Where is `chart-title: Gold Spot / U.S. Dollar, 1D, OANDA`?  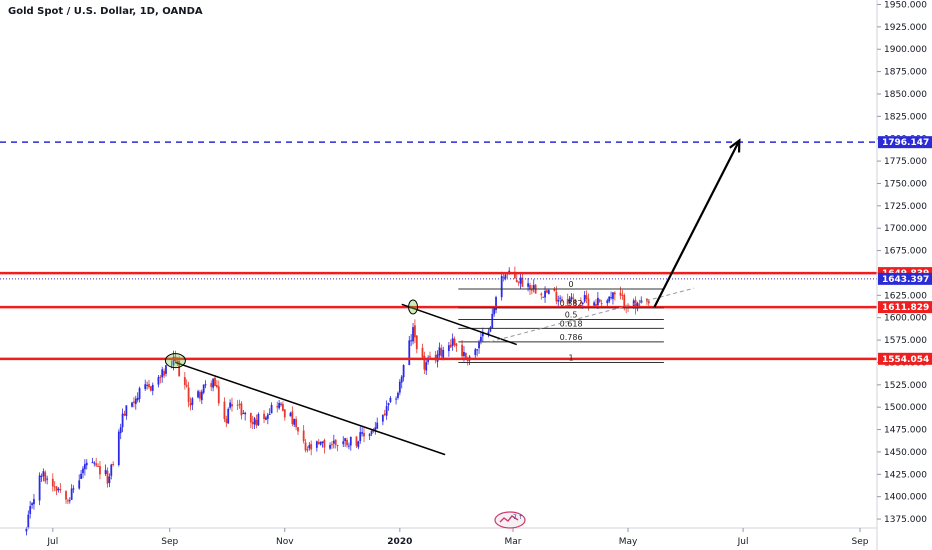
chart-title: Gold Spot / U.S. Dollar, 1D, OANDA is located at coordinates (105, 11).